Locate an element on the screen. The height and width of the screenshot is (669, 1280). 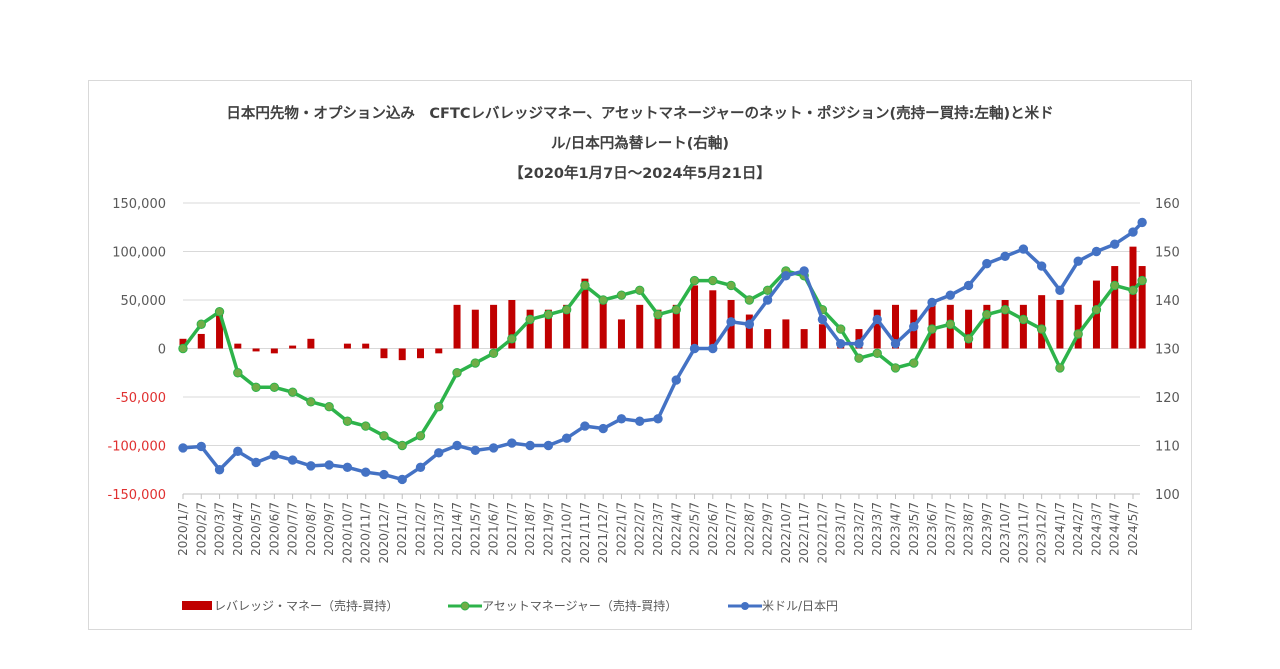
legend-swatch-blue-line is located at coordinates (745, 605).